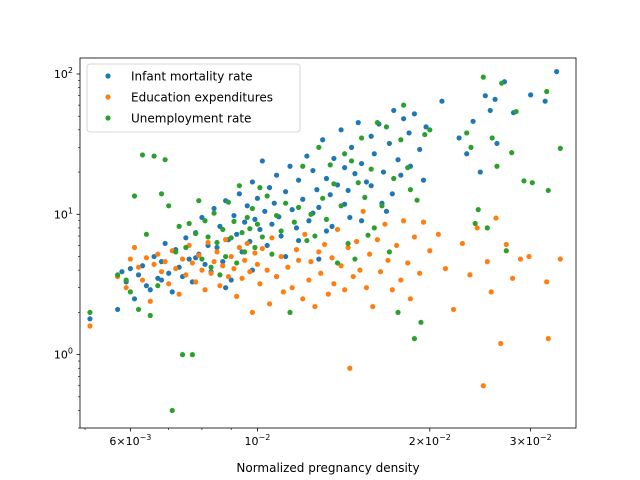 Image resolution: width=640 pixels, height=480 pixels. What do you see at coordinates (193, 98) in the screenshot?
I see `legend-box` at bounding box center [193, 98].